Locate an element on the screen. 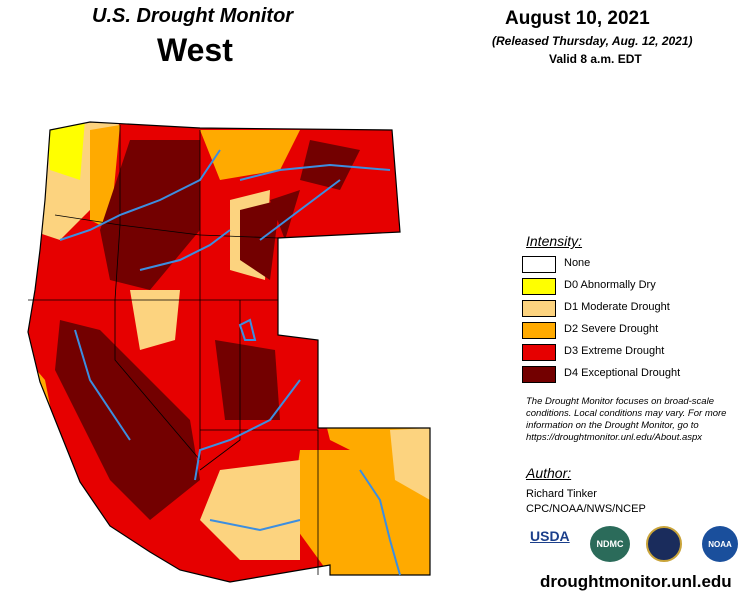 This screenshot has height=599, width=750. logo: NDMC is located at coordinates (610, 544).